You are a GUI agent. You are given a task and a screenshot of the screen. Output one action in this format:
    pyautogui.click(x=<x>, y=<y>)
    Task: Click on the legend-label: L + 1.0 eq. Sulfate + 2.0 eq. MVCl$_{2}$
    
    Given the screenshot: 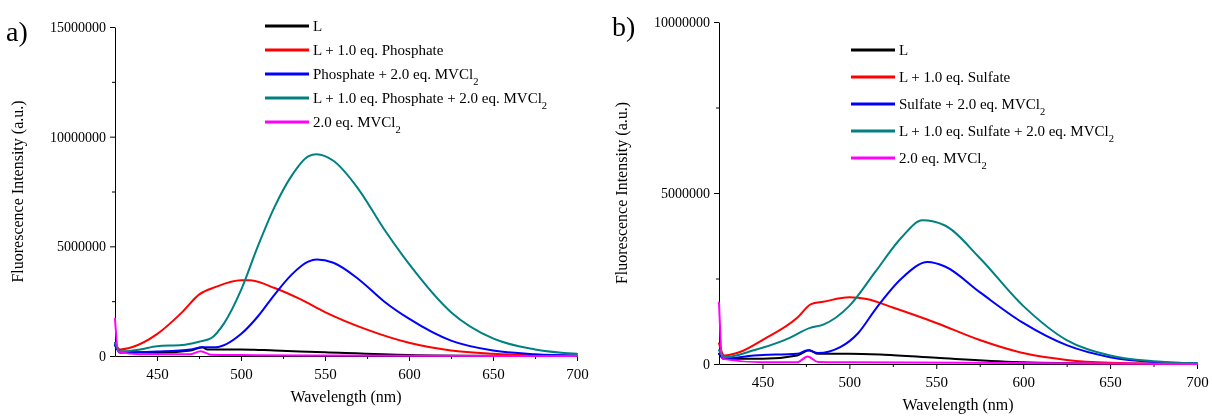 What is the action you would take?
    pyautogui.click(x=1006, y=133)
    